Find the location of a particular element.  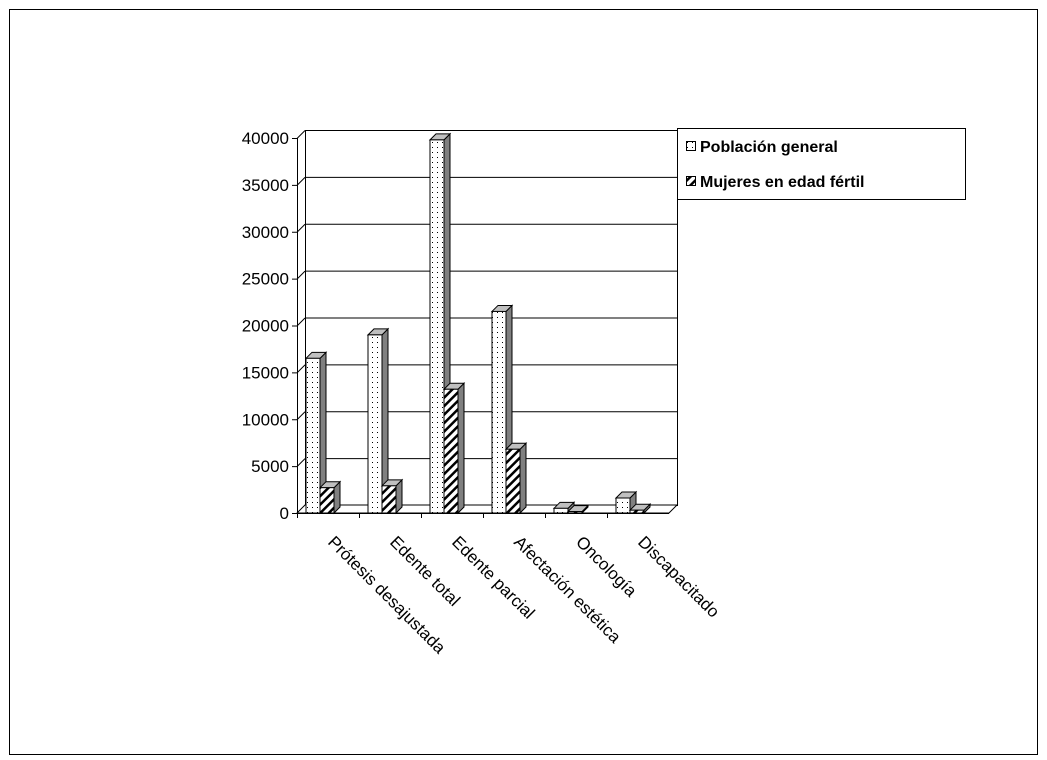

y-tick-label: 20000 is located at coordinates (265, 326).